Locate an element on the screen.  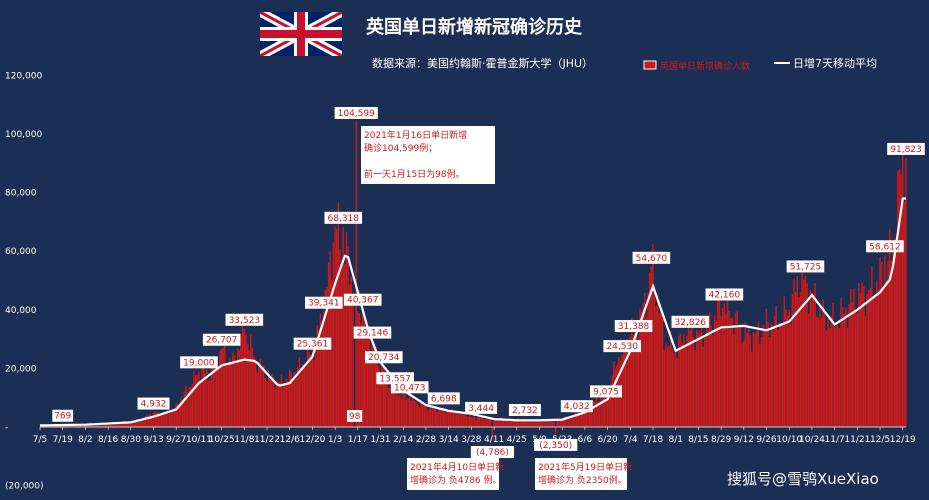
x-tick-label: 12/19 is located at coordinates (903, 440).